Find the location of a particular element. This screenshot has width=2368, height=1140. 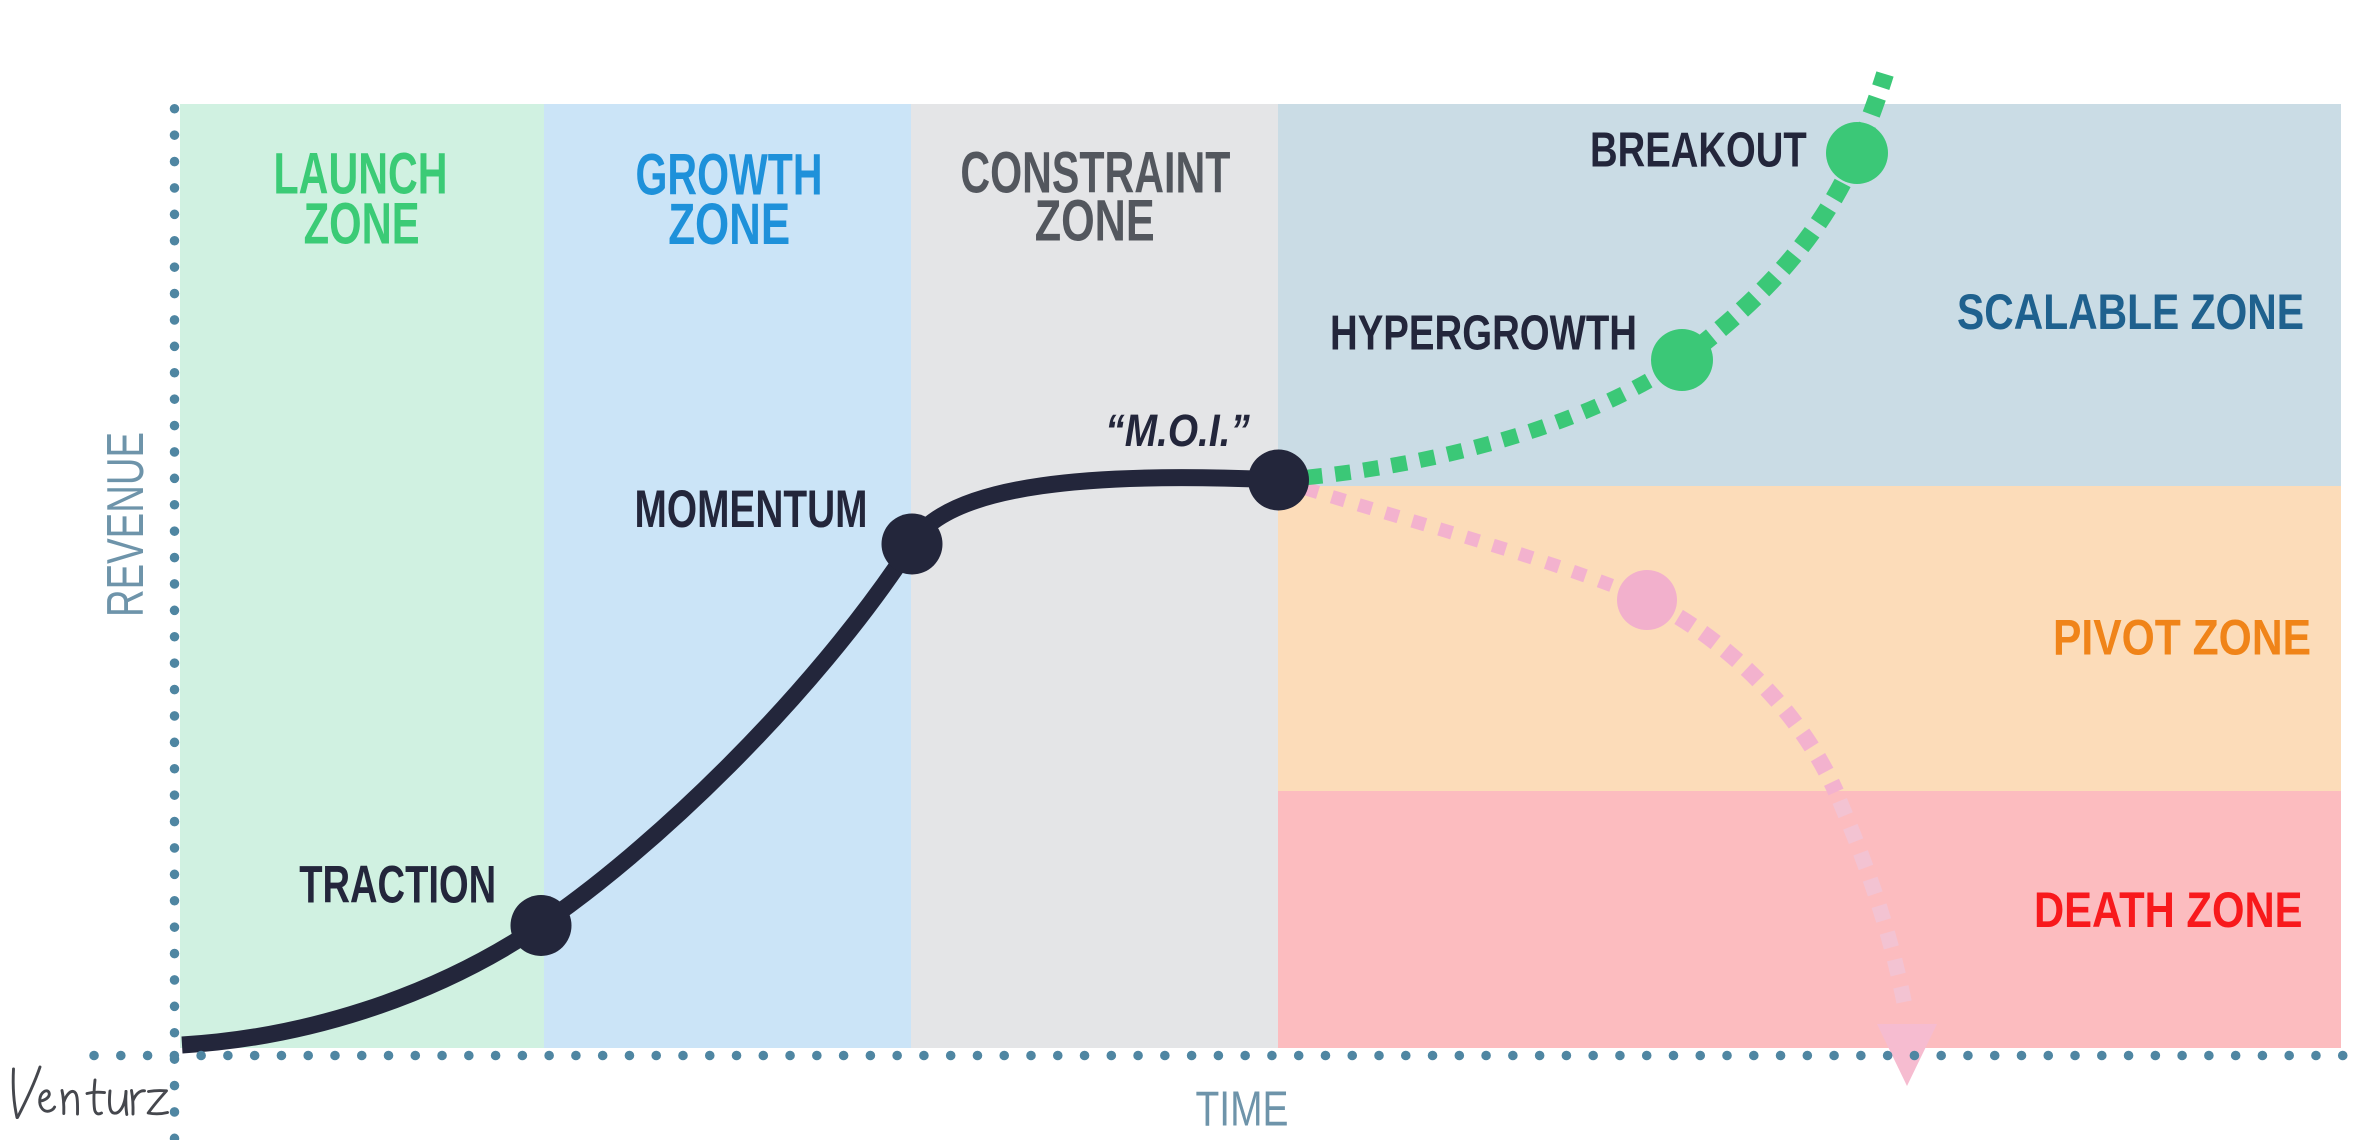

svg-text: HYPERGROWTH is located at coordinates (1483, 334).